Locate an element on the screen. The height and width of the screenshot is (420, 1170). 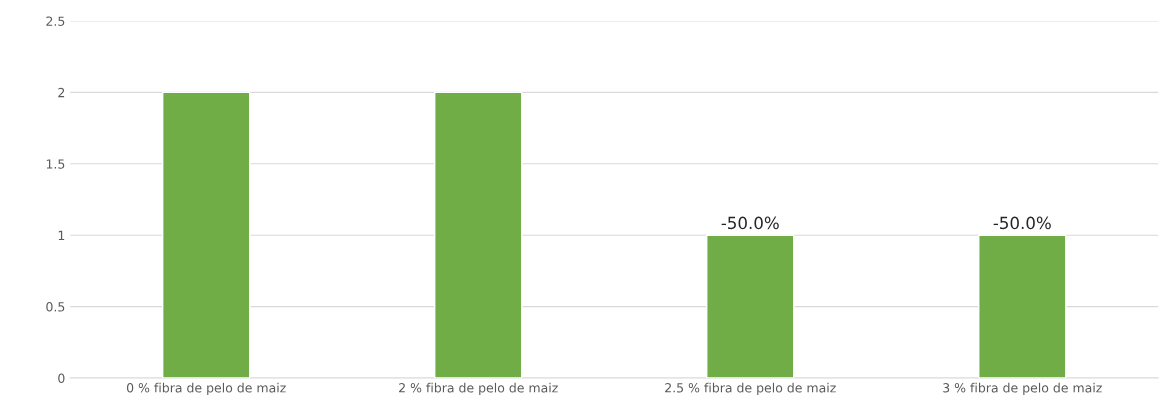
x-tick-label: 3 % fibra de pelo de maiz is located at coordinates (1022, 388).